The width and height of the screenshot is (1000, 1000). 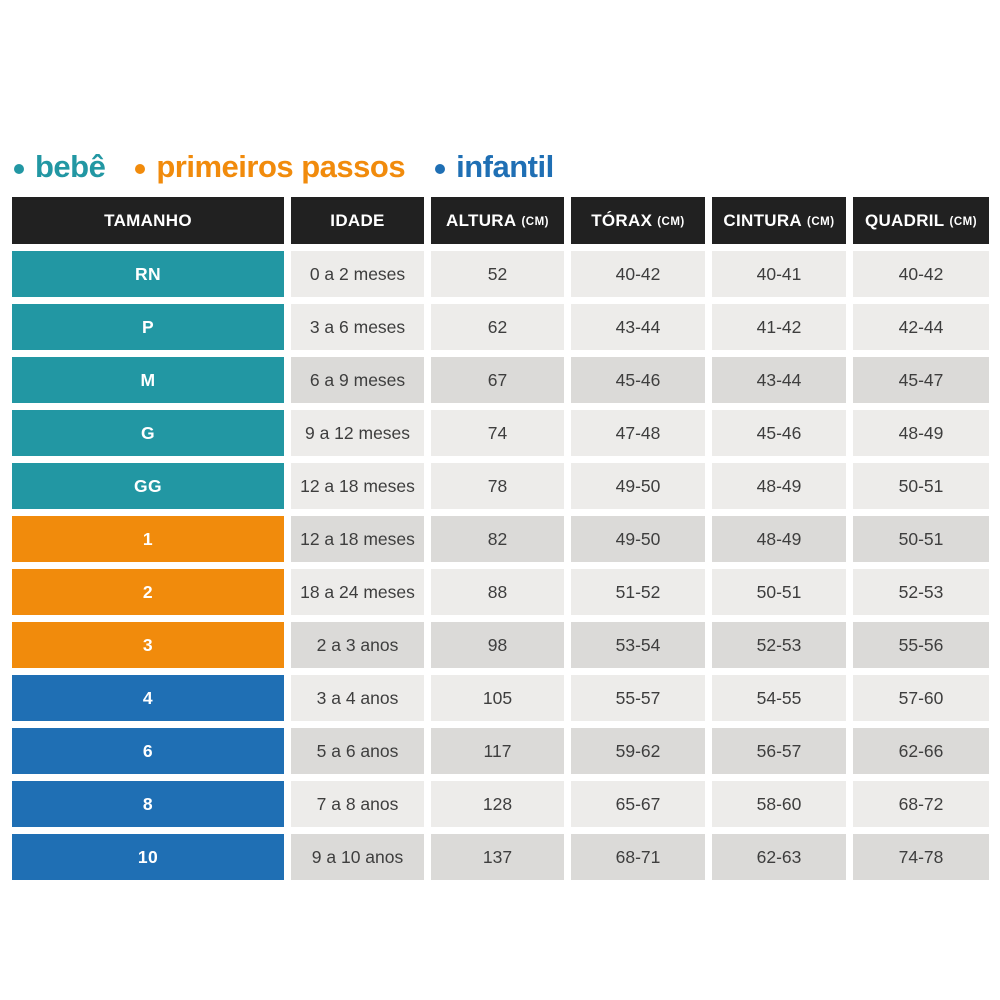 What do you see at coordinates (148, 751) in the screenshot?
I see `size-cell: 6` at bounding box center [148, 751].